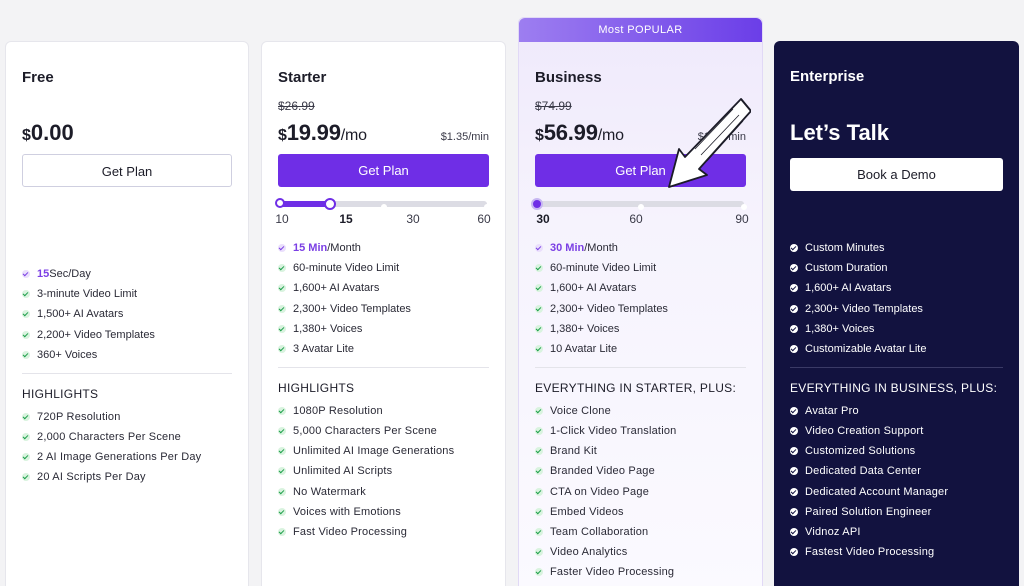 Image resolution: width=1024 pixels, height=586 pixels. I want to click on slider-tick-label: 90, so click(742, 219).